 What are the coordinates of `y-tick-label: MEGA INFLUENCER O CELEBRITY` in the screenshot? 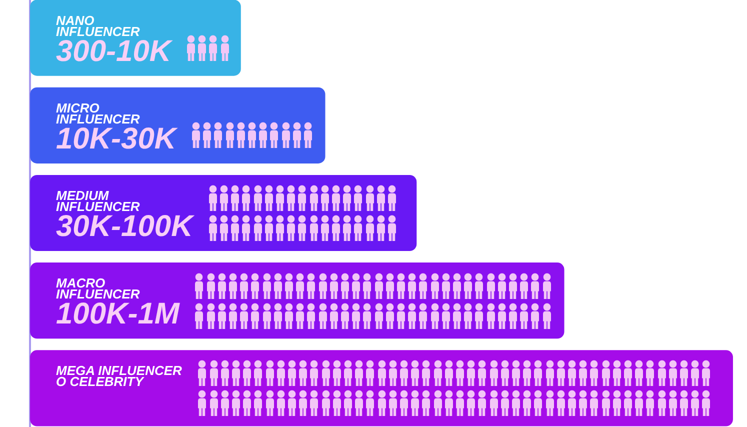 It's located at (119, 376).